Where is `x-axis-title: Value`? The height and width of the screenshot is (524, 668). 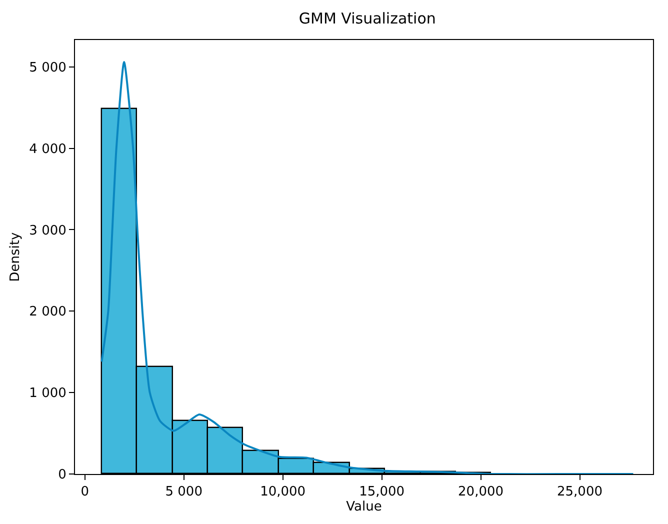 x-axis-title: Value is located at coordinates (364, 507).